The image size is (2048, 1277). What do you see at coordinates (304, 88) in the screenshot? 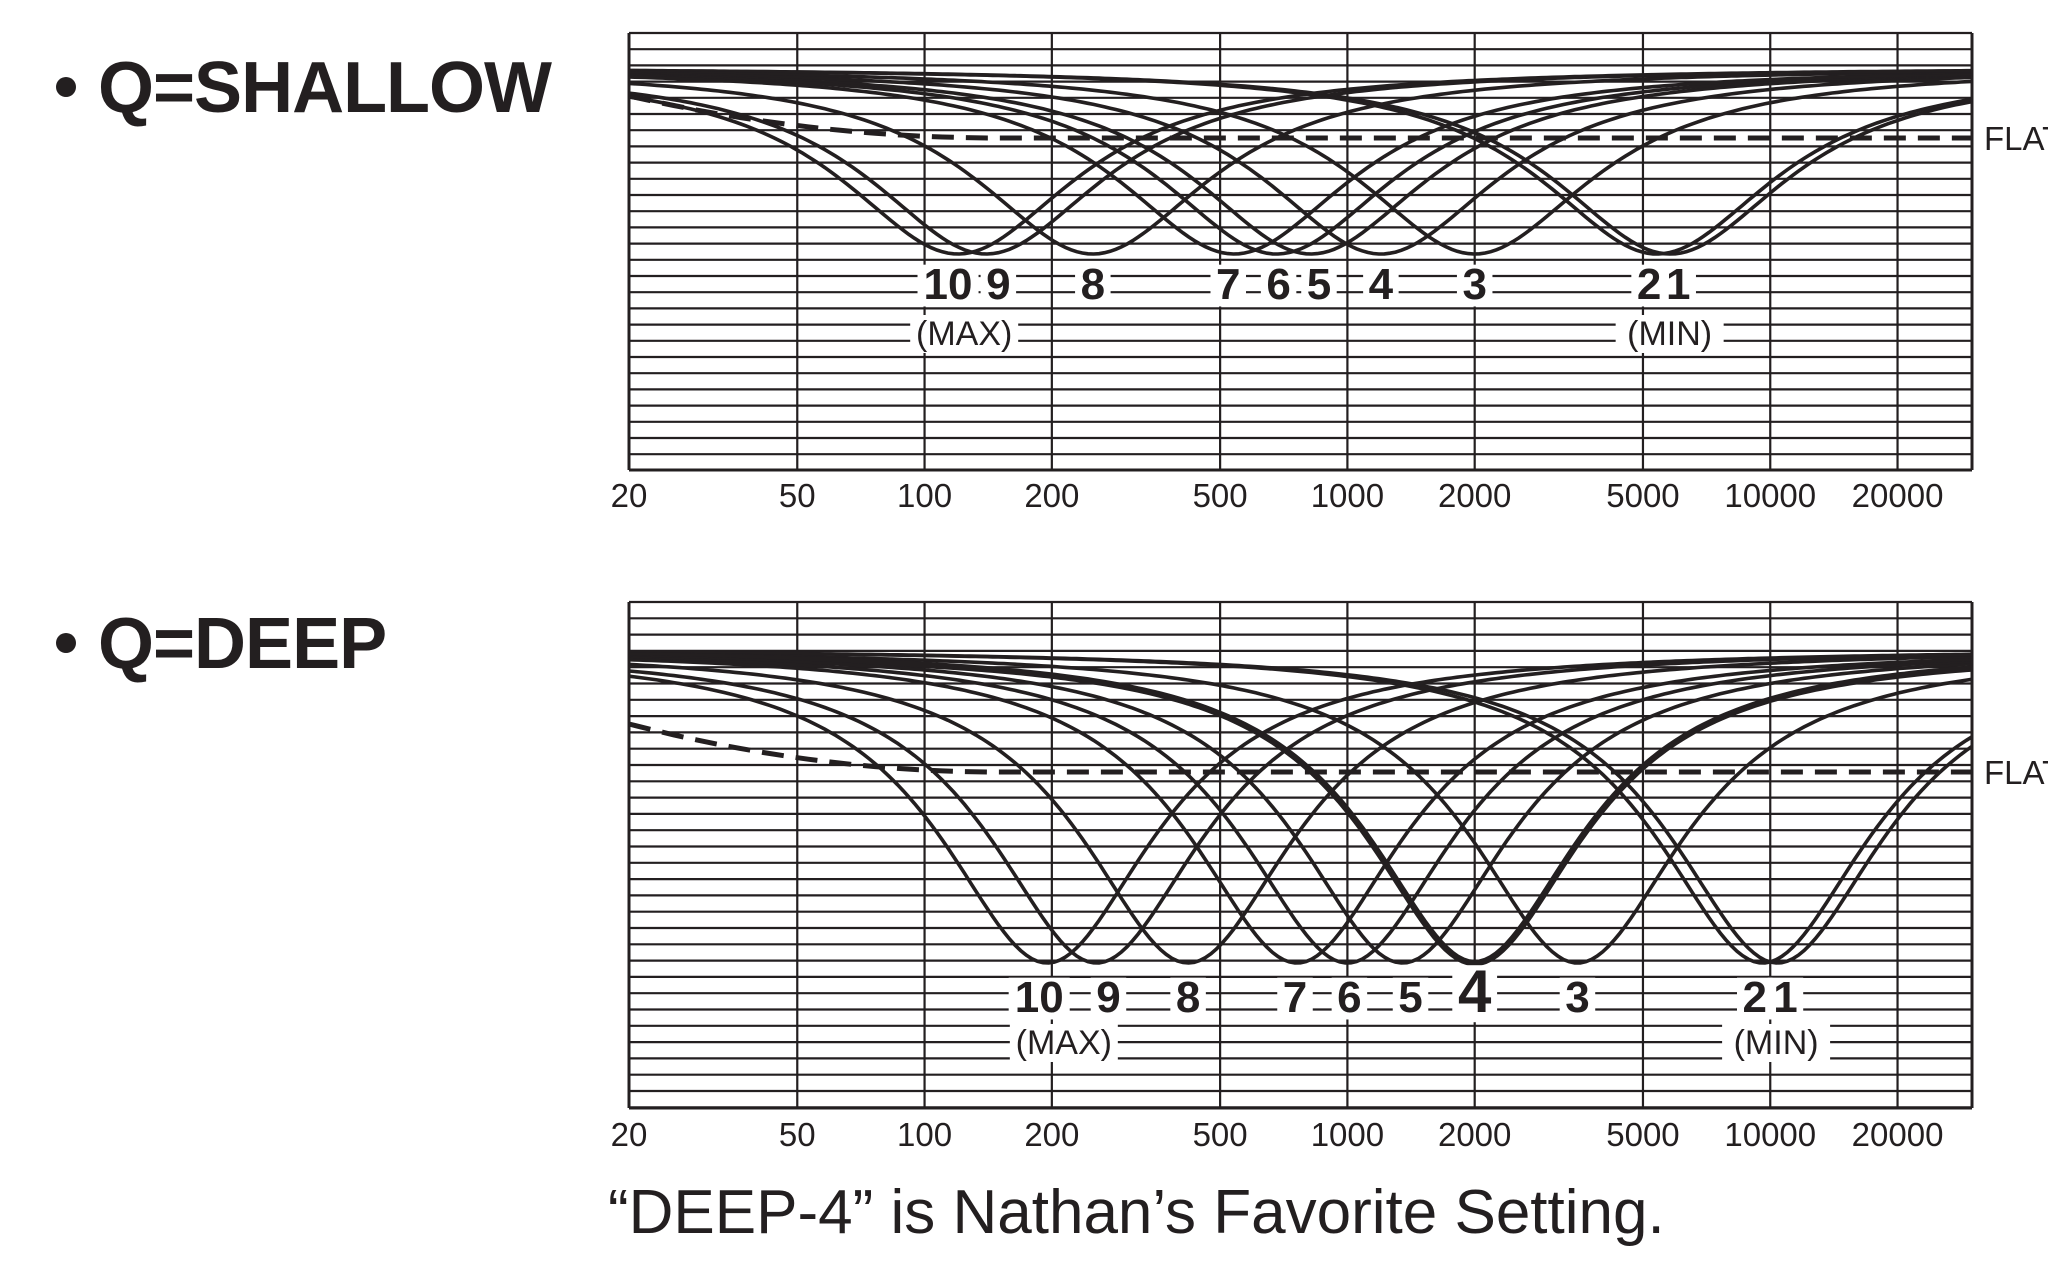
I see `shallow-section-title: Q=SHALLOW` at bounding box center [304, 88].